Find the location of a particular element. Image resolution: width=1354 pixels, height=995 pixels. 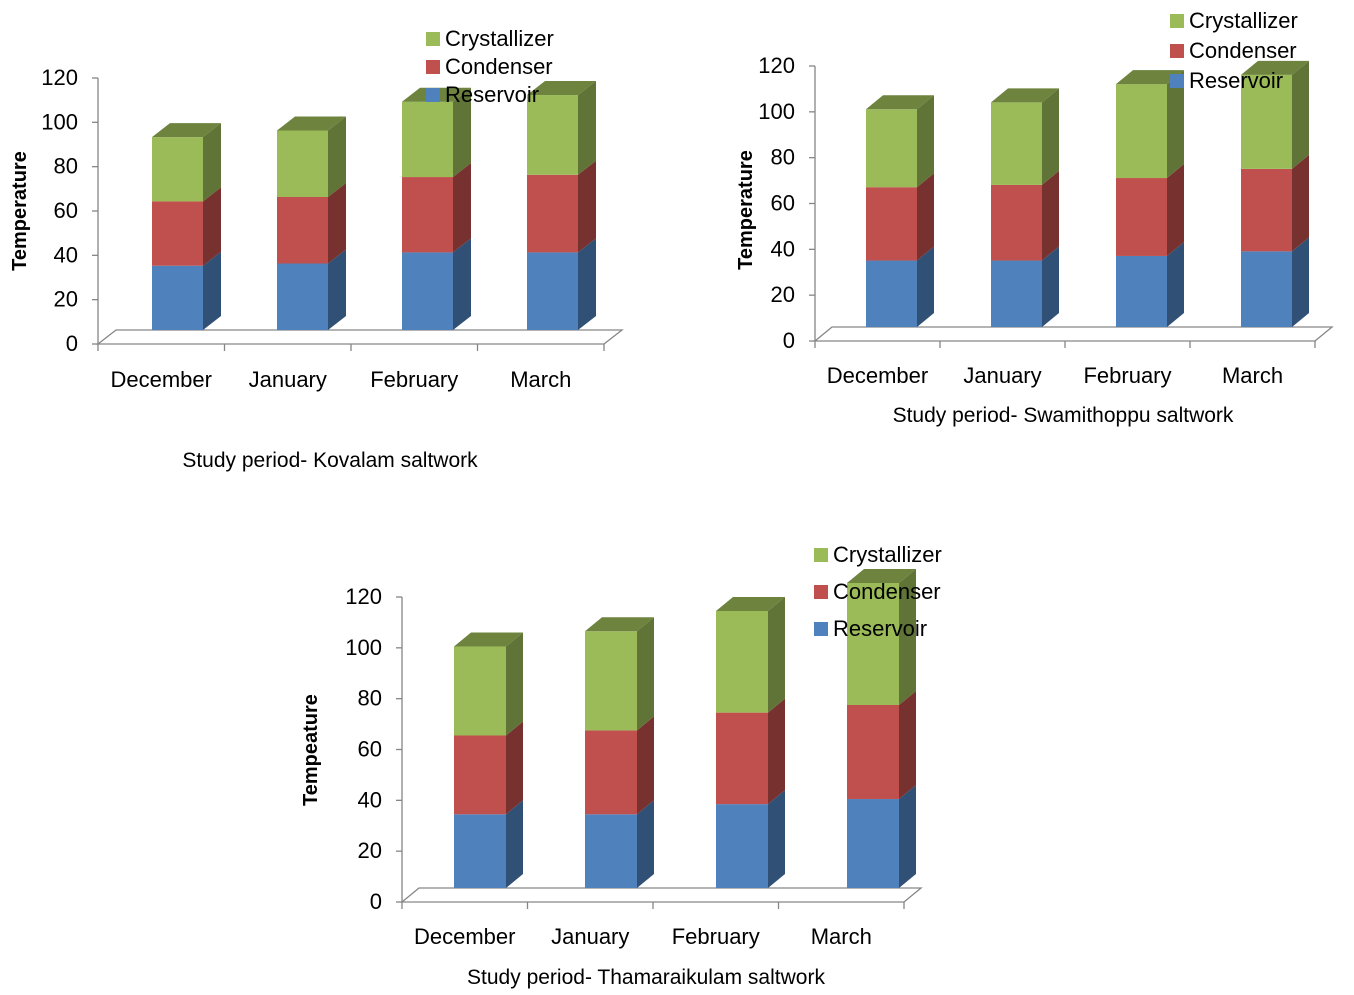

y-tick-label: 0 is located at coordinates (789, 340).